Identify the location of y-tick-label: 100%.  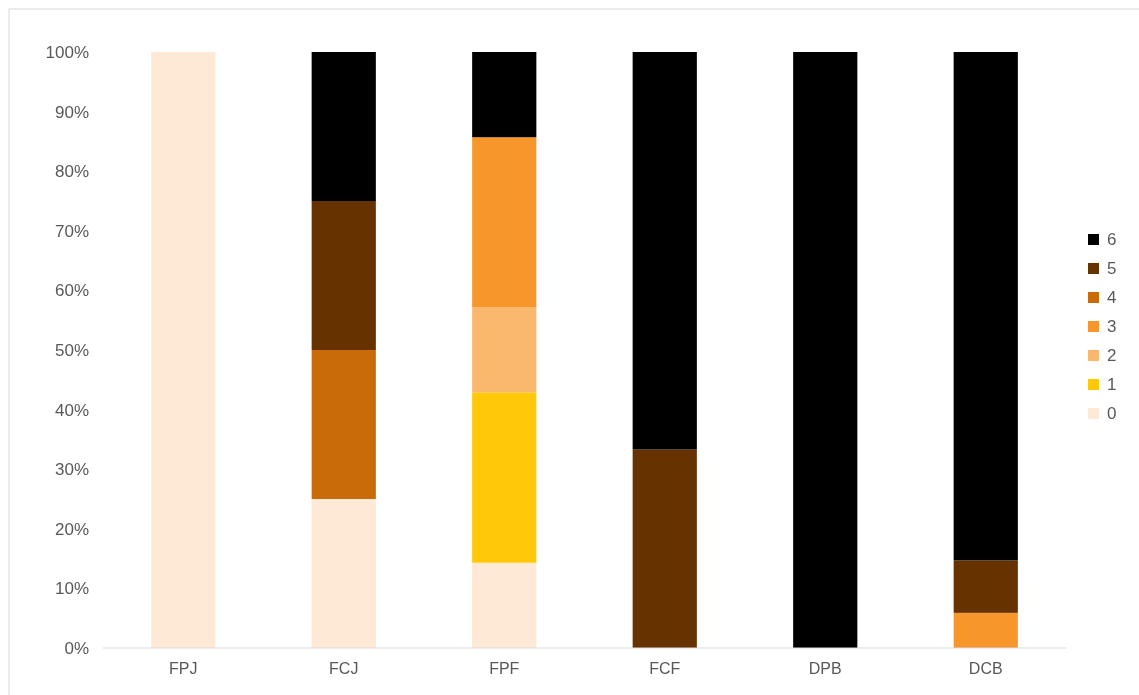
(67, 52).